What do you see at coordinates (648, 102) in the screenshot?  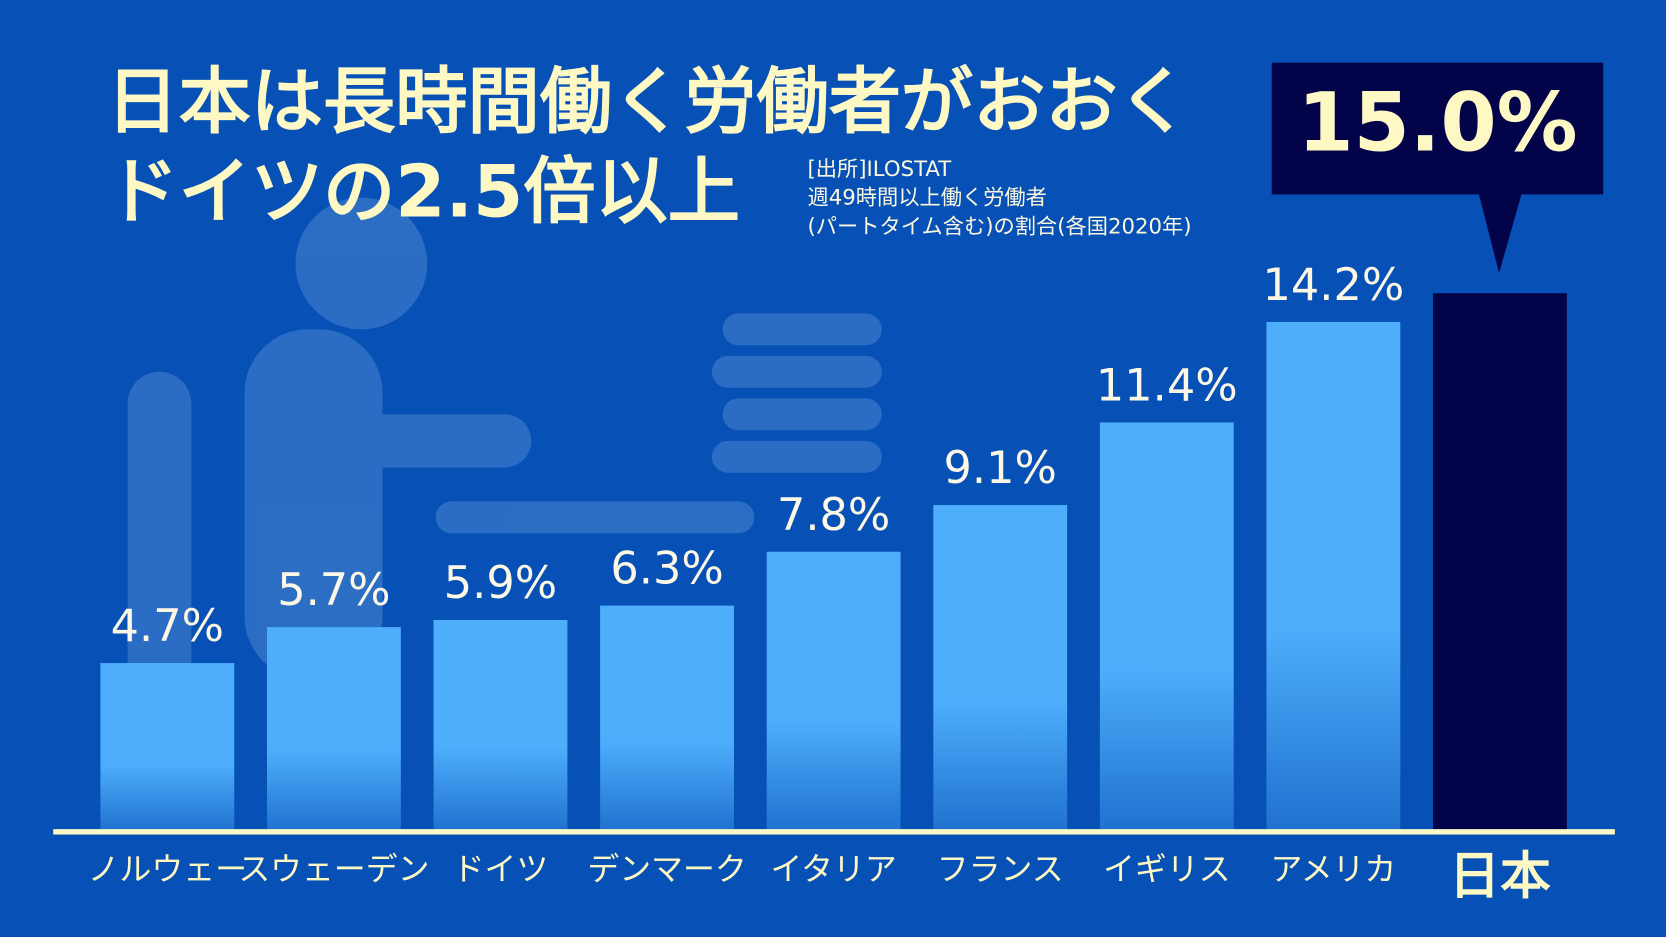 I see `title-line: 日本は長時間働く労働者がおおく` at bounding box center [648, 102].